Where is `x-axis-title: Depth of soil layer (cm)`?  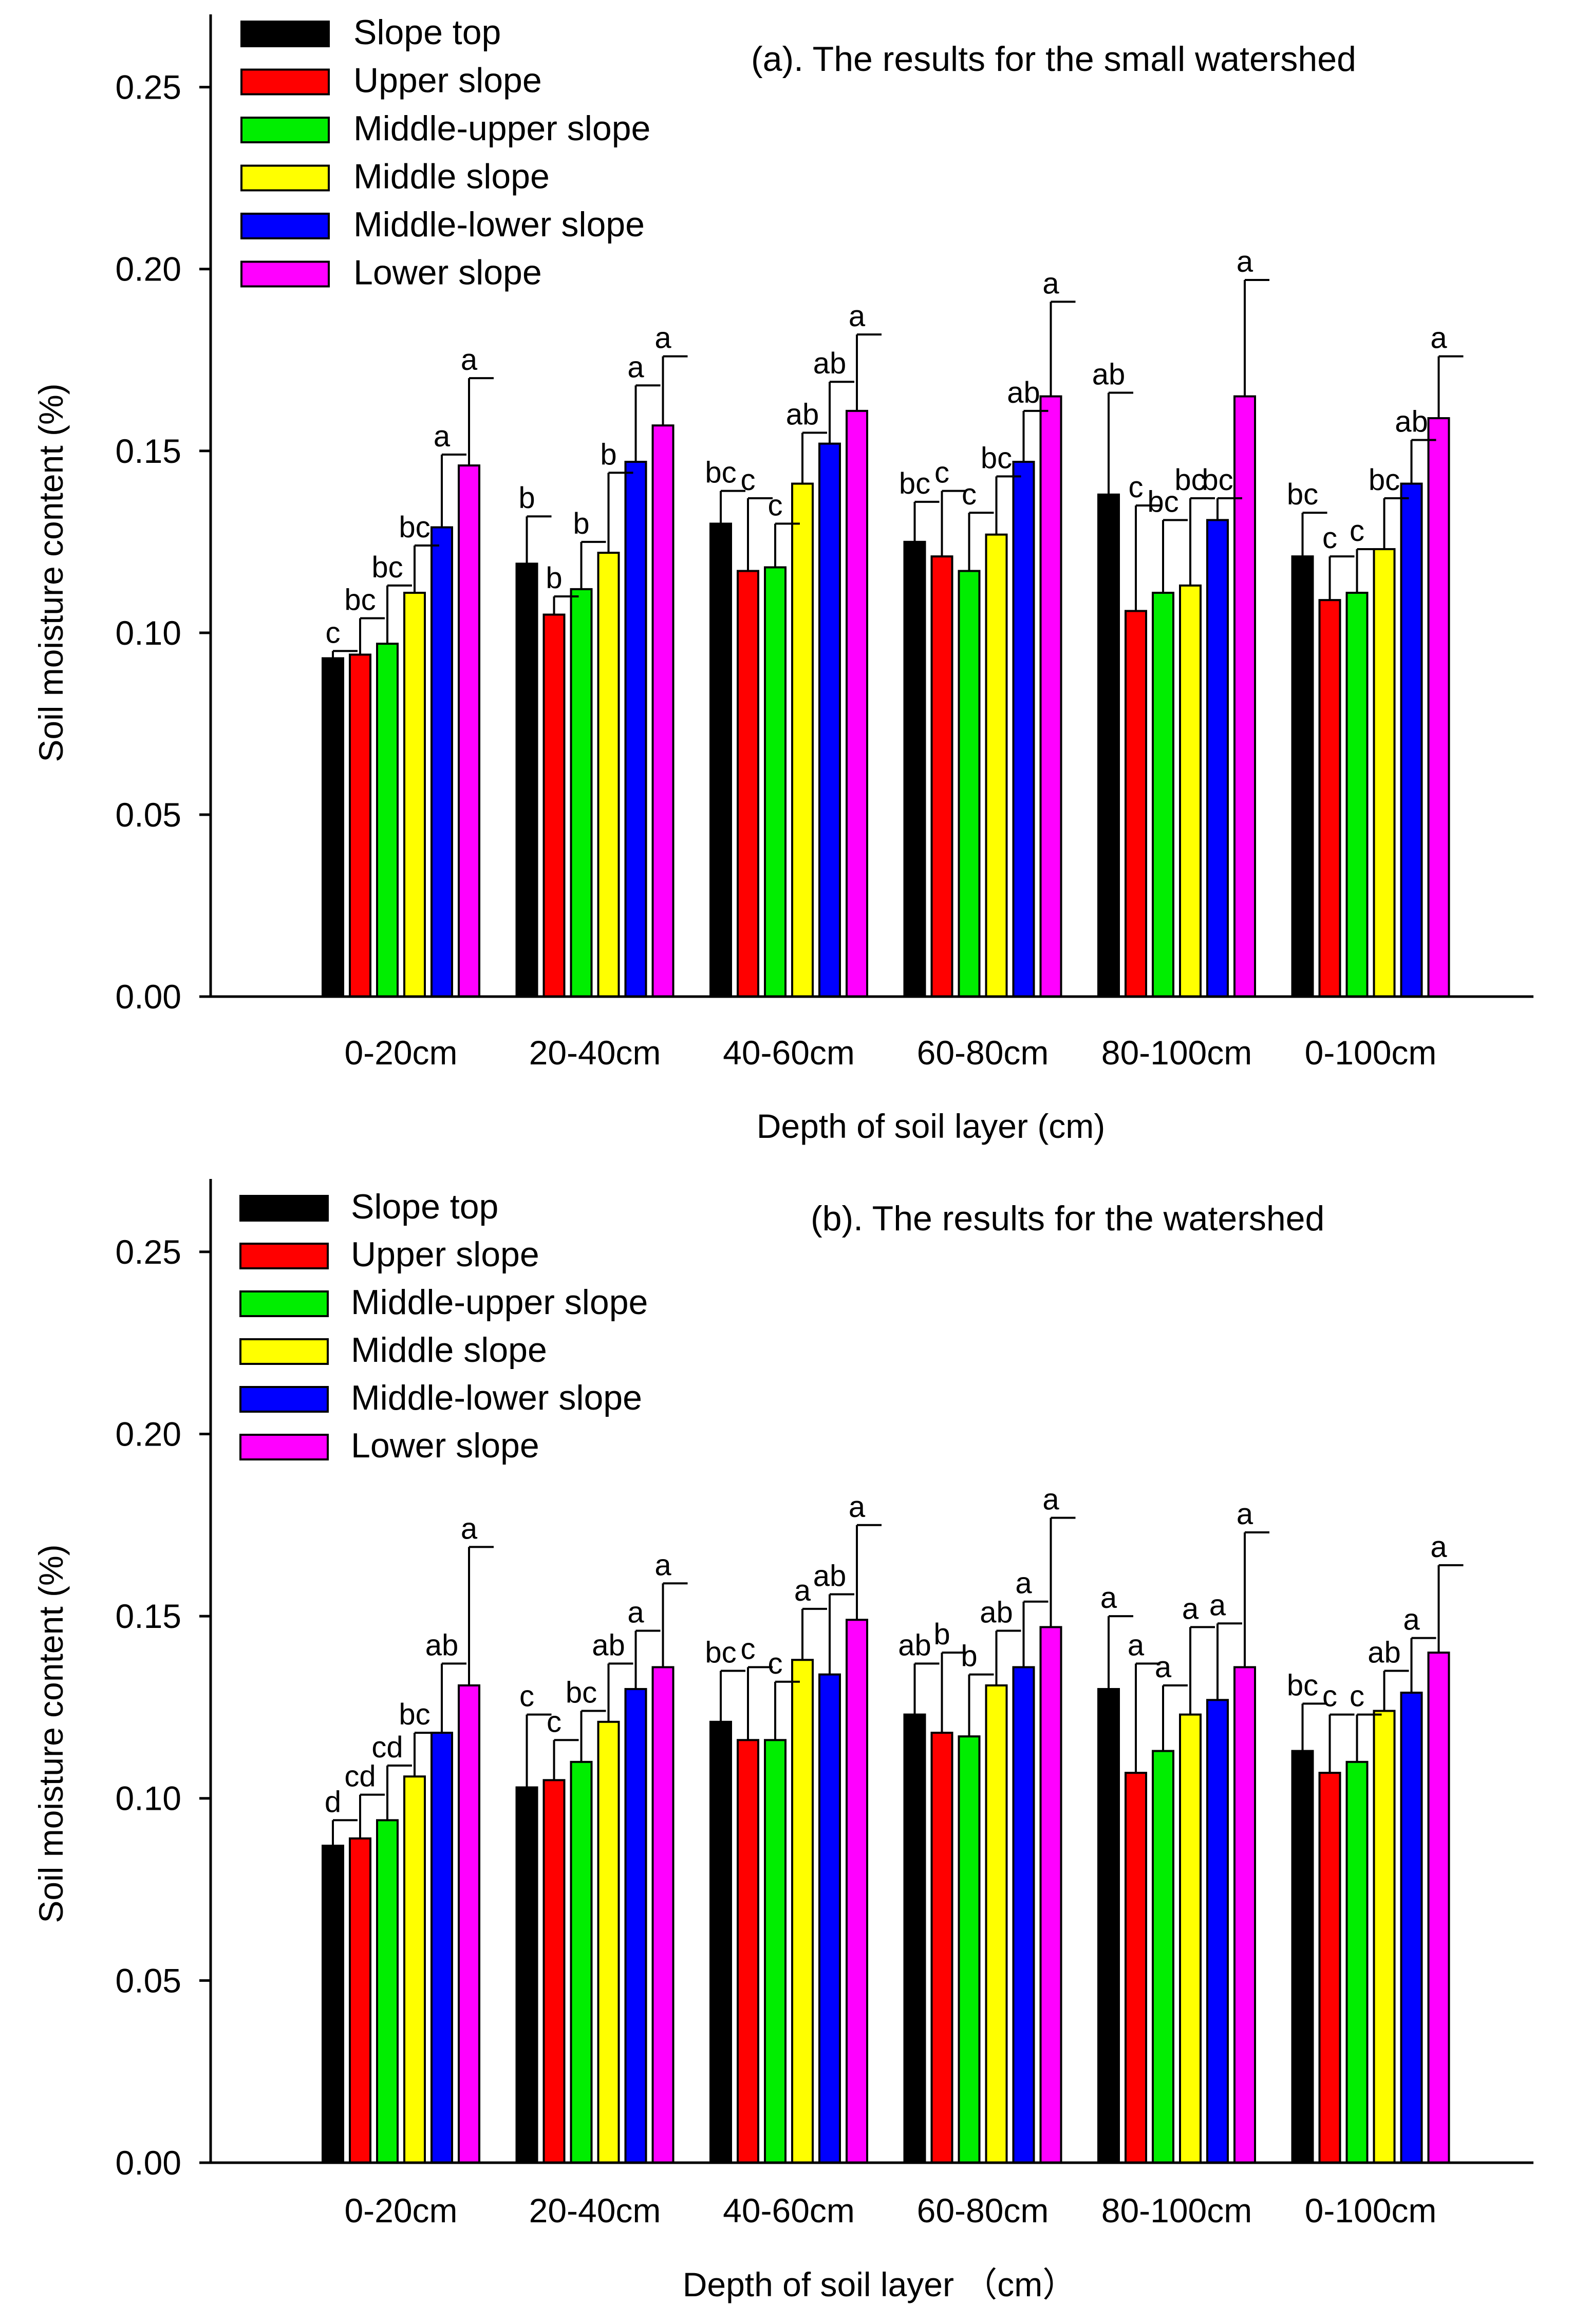 x-axis-title: Depth of soil layer (cm) is located at coordinates (931, 1126).